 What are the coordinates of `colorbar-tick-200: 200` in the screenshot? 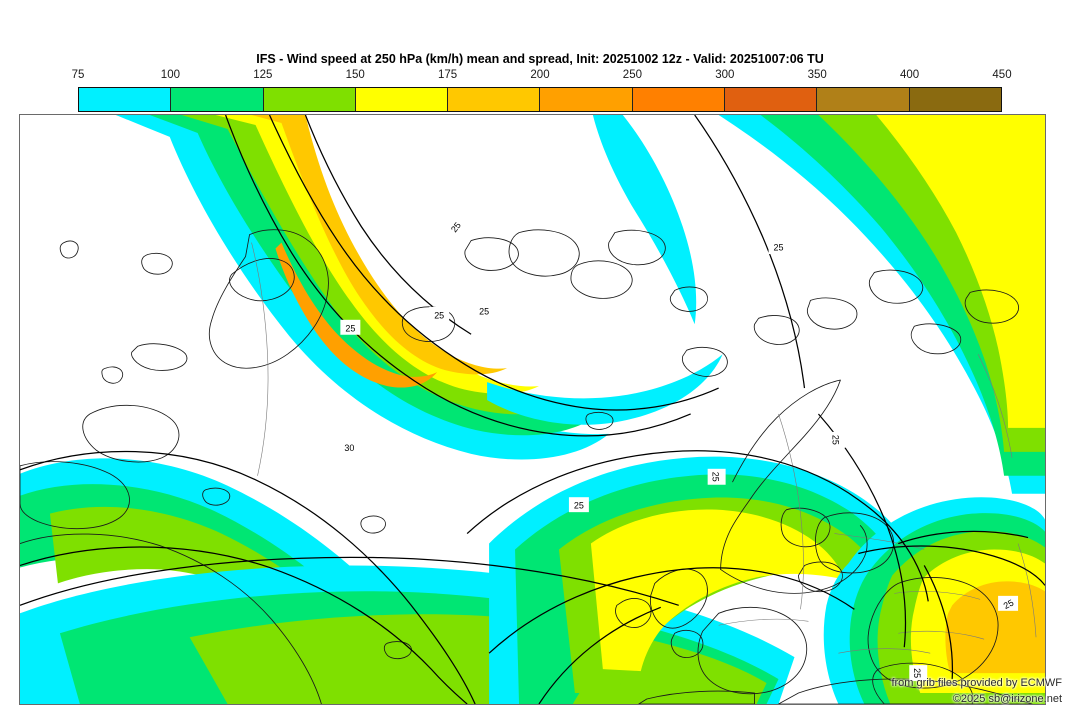 It's located at (540, 75).